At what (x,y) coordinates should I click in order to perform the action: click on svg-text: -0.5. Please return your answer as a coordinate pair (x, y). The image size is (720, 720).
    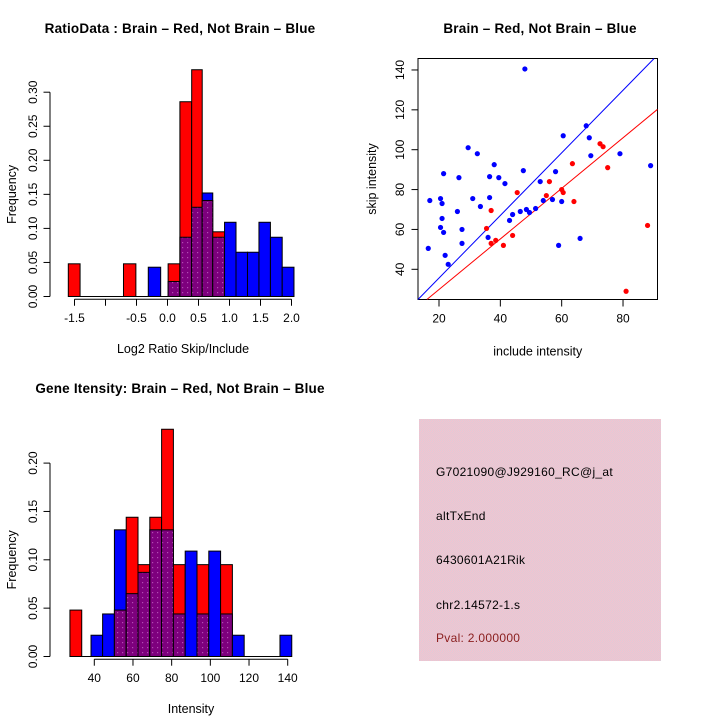
    Looking at the image, I should click on (136, 318).